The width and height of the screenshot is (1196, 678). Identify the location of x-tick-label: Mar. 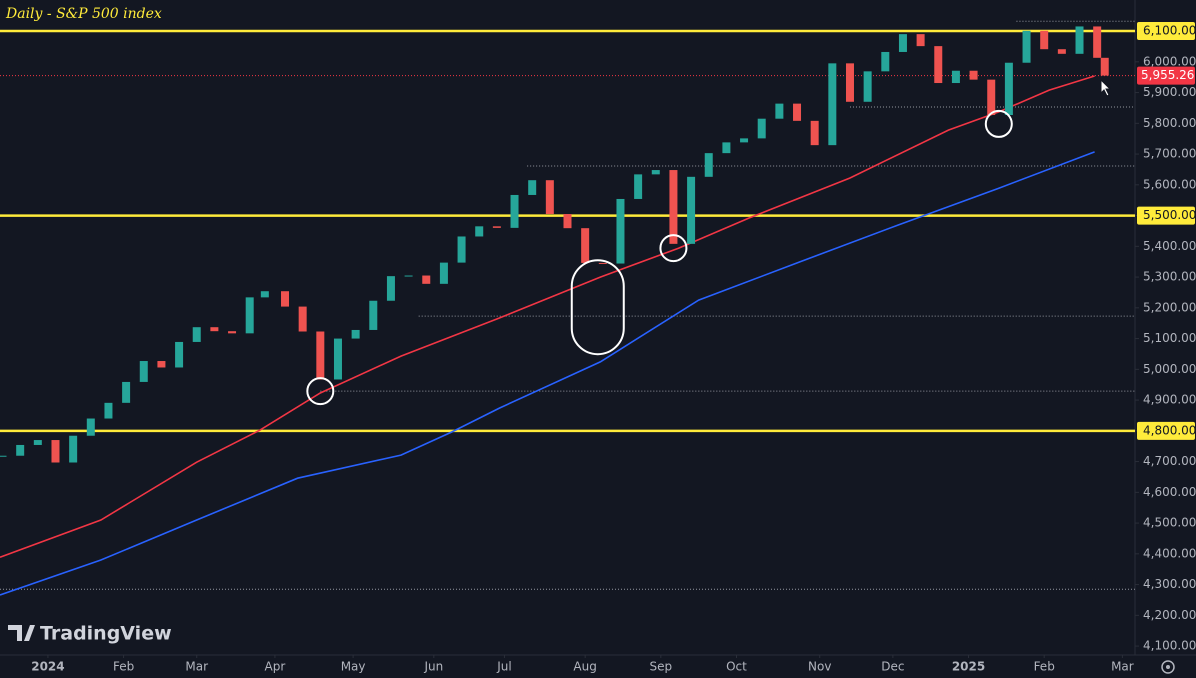
(1122, 667).